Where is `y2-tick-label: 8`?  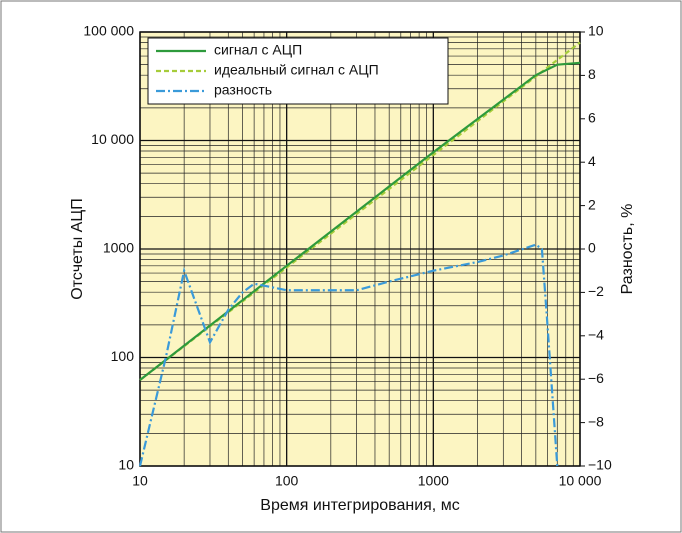 y2-tick-label: 8 is located at coordinates (592, 74).